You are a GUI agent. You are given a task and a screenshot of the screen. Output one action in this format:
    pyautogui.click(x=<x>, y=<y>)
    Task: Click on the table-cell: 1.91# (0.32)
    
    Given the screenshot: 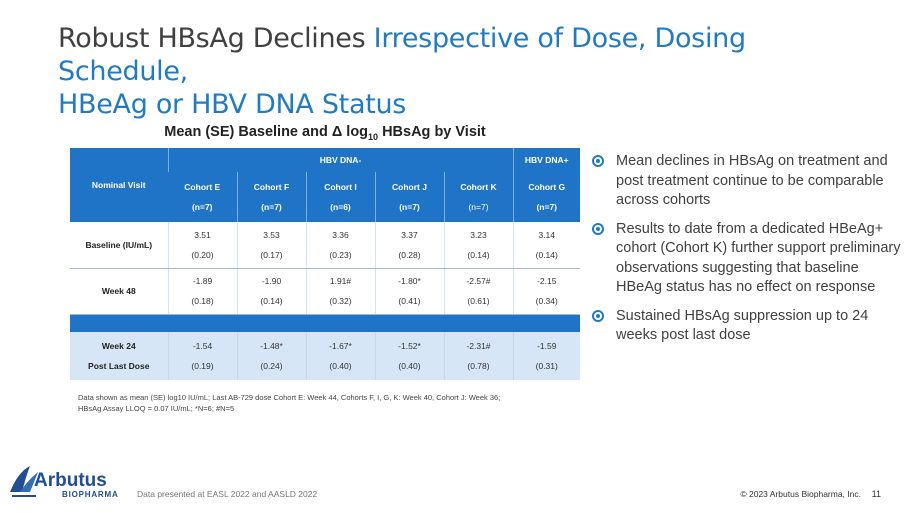 What is the action you would take?
    pyautogui.click(x=340, y=291)
    